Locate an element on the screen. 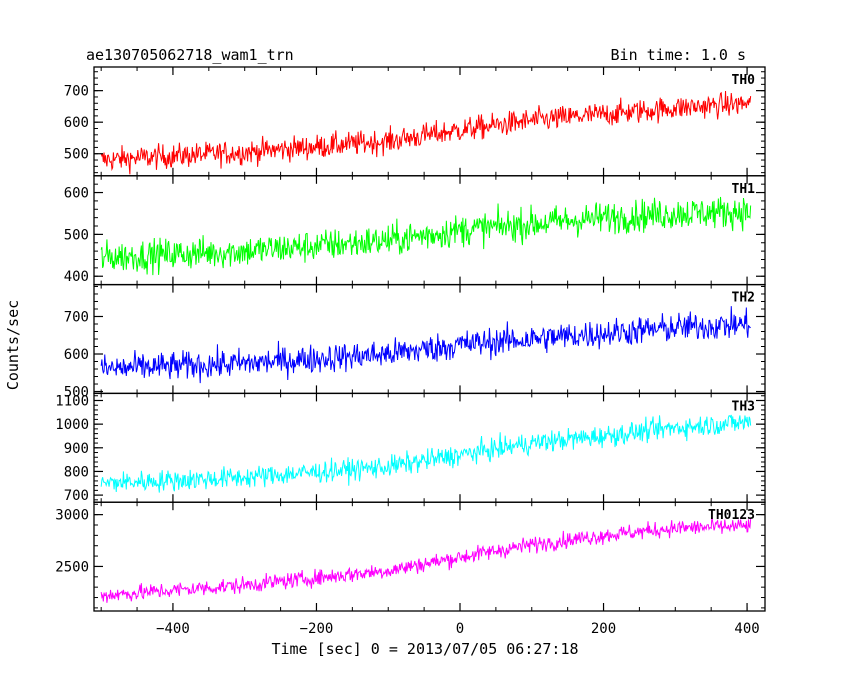  x-axis-label: Time [sec] 0 = 2013/07/05 06:27:18 is located at coordinates (424, 649).